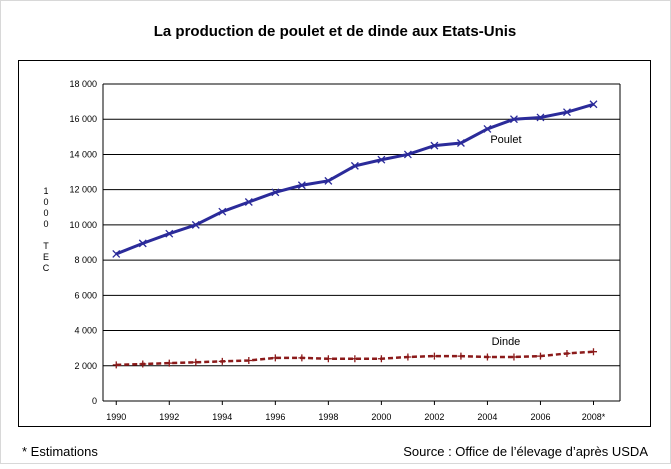 The height and width of the screenshot is (469, 671). What do you see at coordinates (434, 417) in the screenshot?
I see `x-tick-label: 2002` at bounding box center [434, 417].